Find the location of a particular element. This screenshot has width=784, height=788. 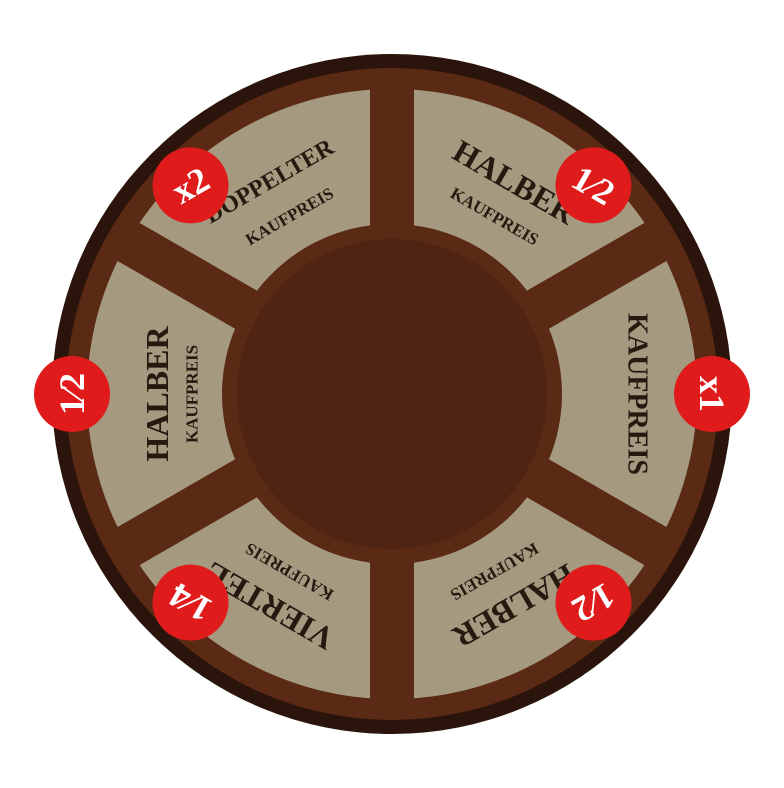

segment-right: KAUFPREIS x1 is located at coordinates (649, 394).